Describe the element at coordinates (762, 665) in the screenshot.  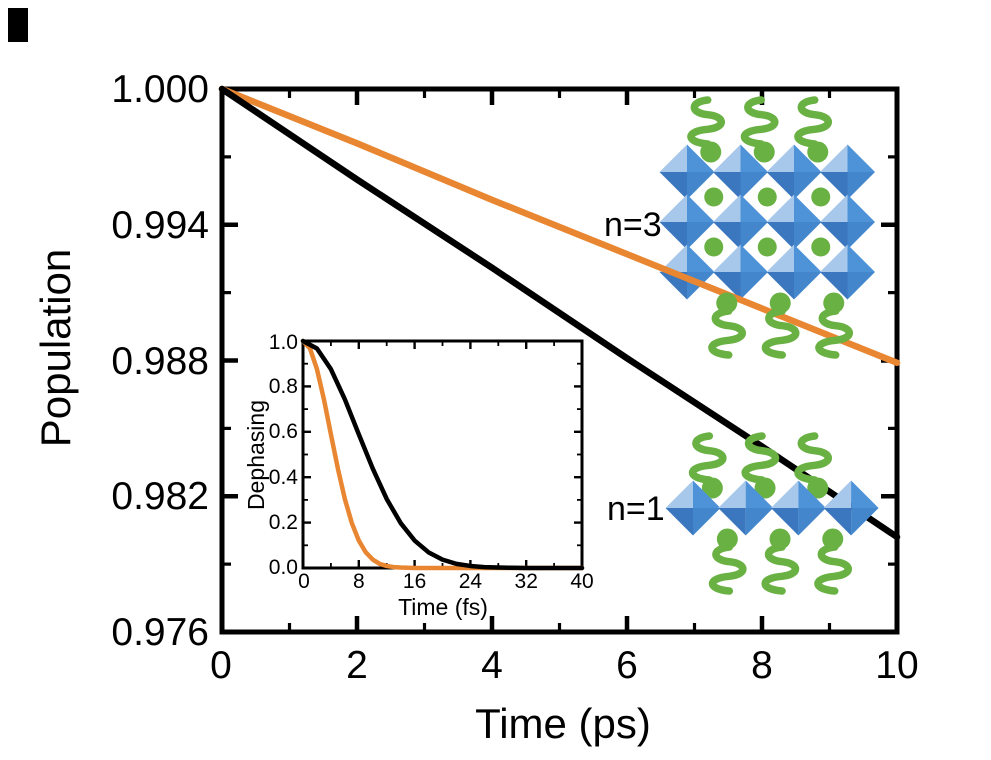
I see `main-xtick-label: 8` at that location.